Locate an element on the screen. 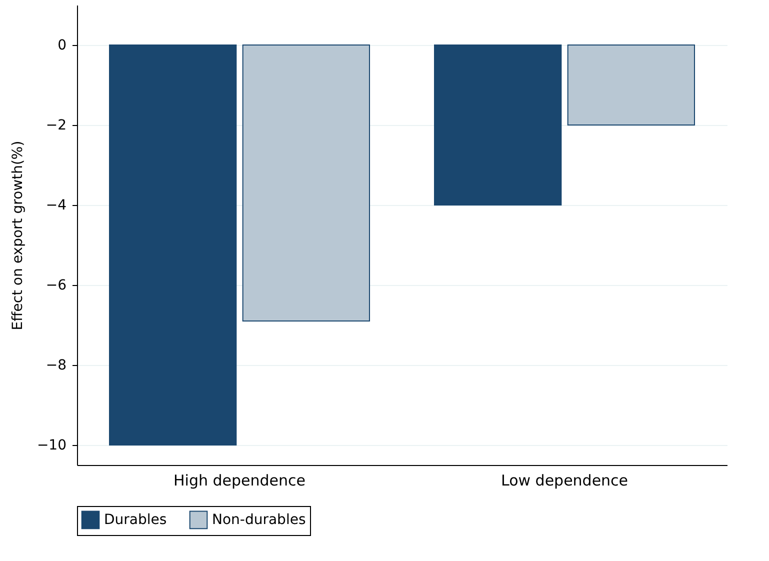 The height and width of the screenshot is (561, 769). y-axis-title: Effect on export growth(%) is located at coordinates (18, 235).